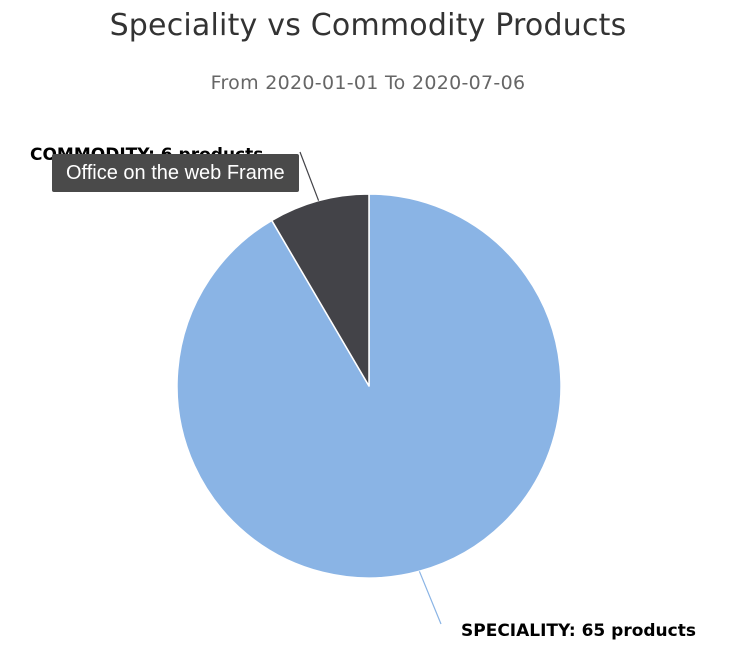 This screenshot has height=652, width=730. Describe the element at coordinates (430, 597) in the screenshot. I see `connector-speciality` at that location.